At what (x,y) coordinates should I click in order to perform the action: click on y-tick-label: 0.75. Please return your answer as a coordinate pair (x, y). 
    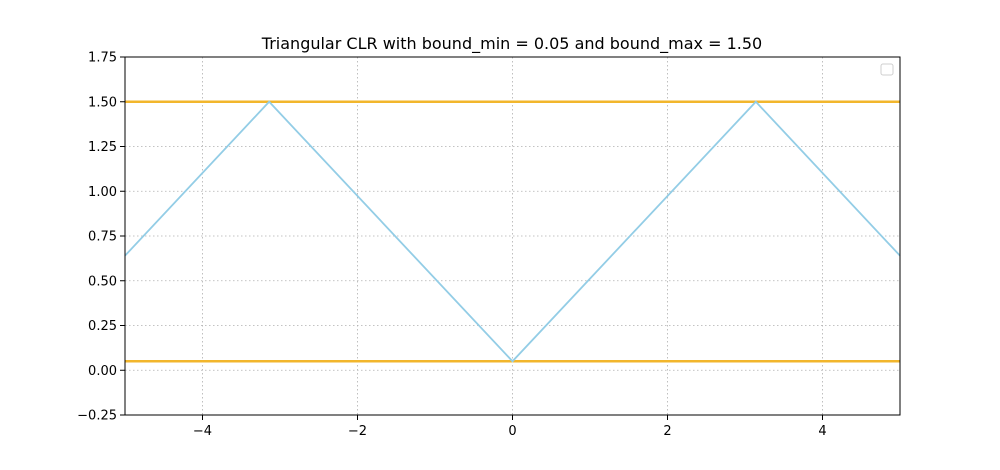
    Looking at the image, I should click on (102, 237).